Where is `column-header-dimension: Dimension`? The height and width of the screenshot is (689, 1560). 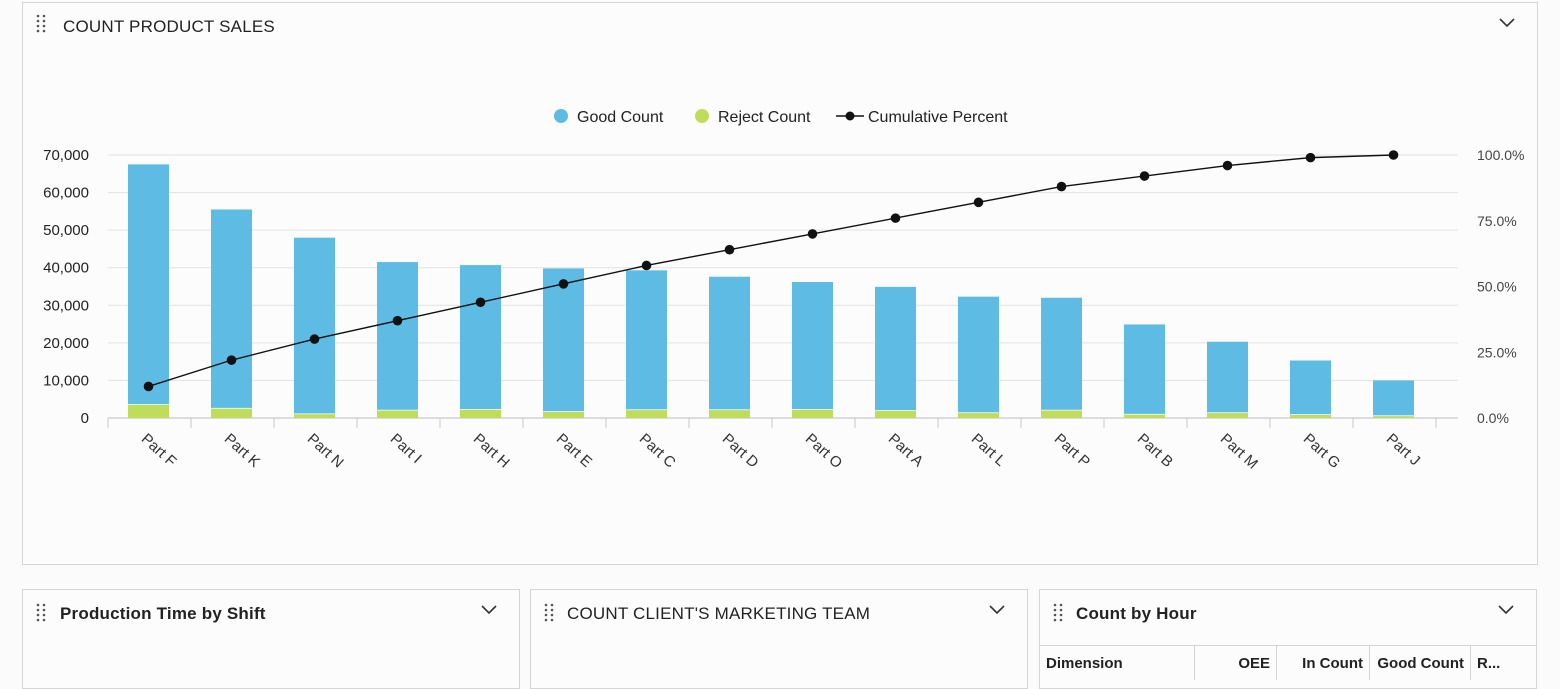 column-header-dimension: Dimension is located at coordinates (1117, 662).